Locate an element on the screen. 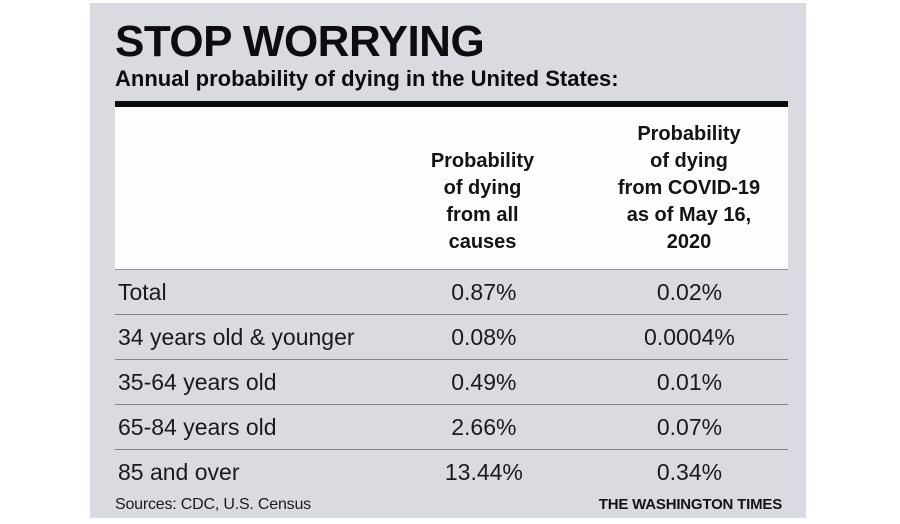 Image resolution: width=900 pixels, height=524 pixels. covid-value: 0.0004% is located at coordinates (689, 336).